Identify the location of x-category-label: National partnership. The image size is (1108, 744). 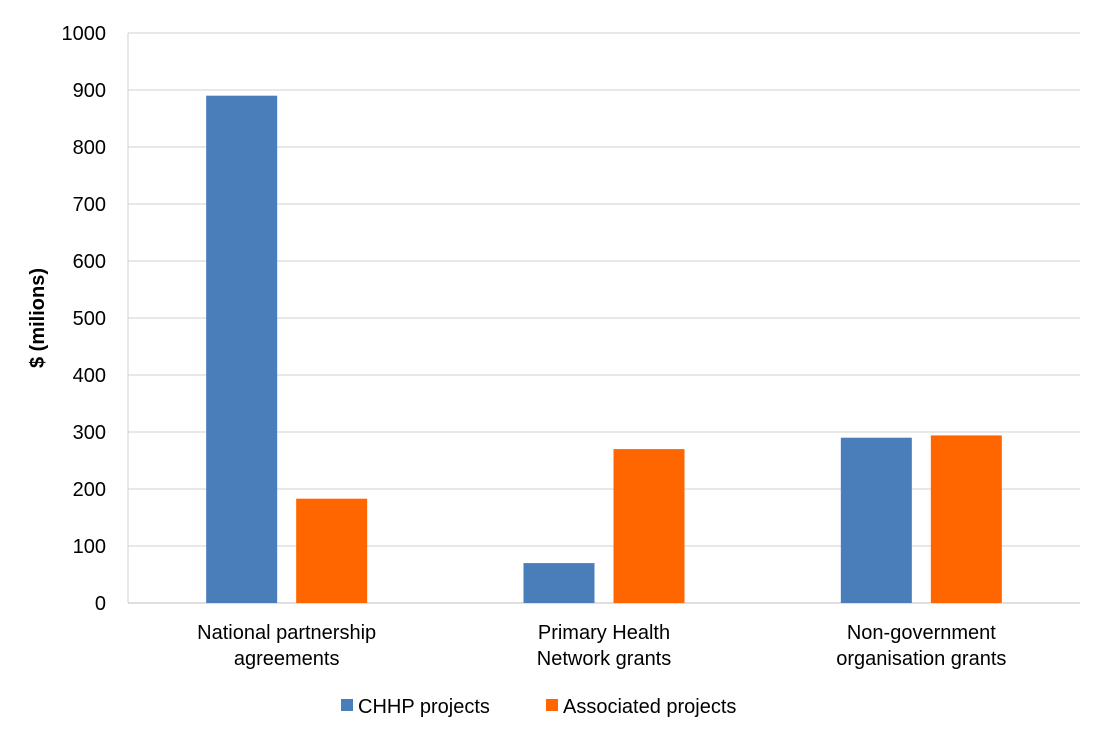
(286, 633).